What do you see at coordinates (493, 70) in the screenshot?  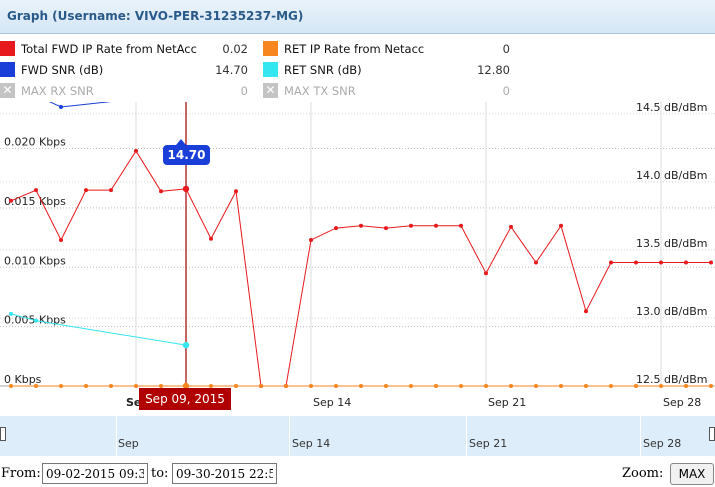 I see `legend-value: 12.80` at bounding box center [493, 70].